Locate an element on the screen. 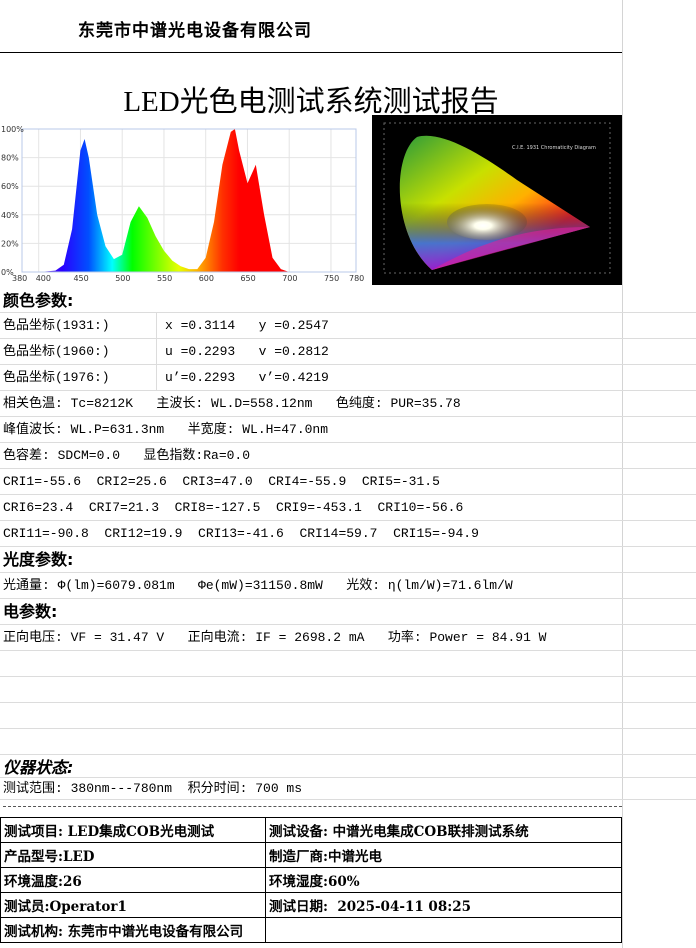  info-row: 环境温度:26 环境湿度:60% is located at coordinates (311, 880).